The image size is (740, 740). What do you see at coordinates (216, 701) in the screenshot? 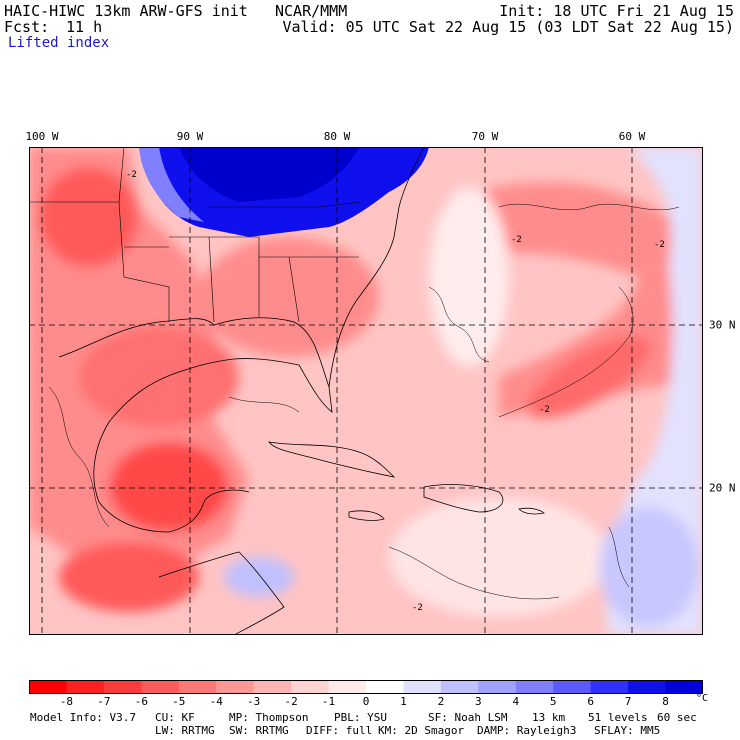
I see `colorbar-tick-label: -4` at bounding box center [216, 701].